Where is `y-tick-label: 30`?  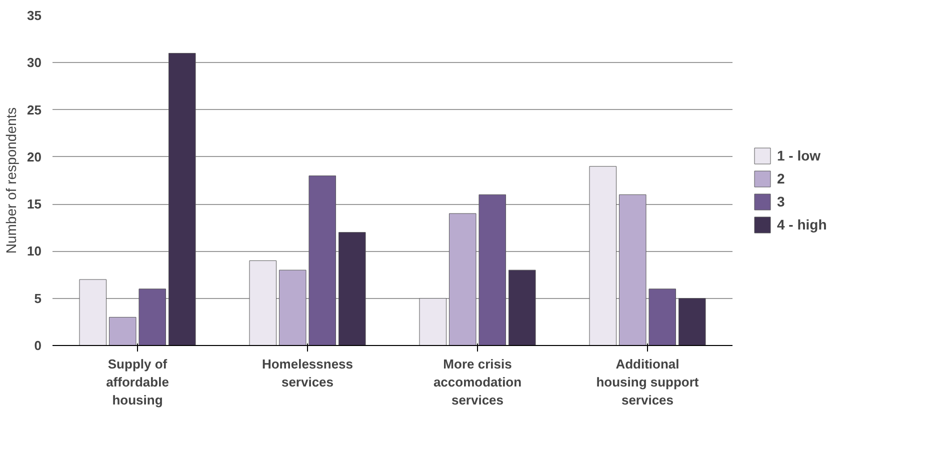 y-tick-label: 30 is located at coordinates (34, 62).